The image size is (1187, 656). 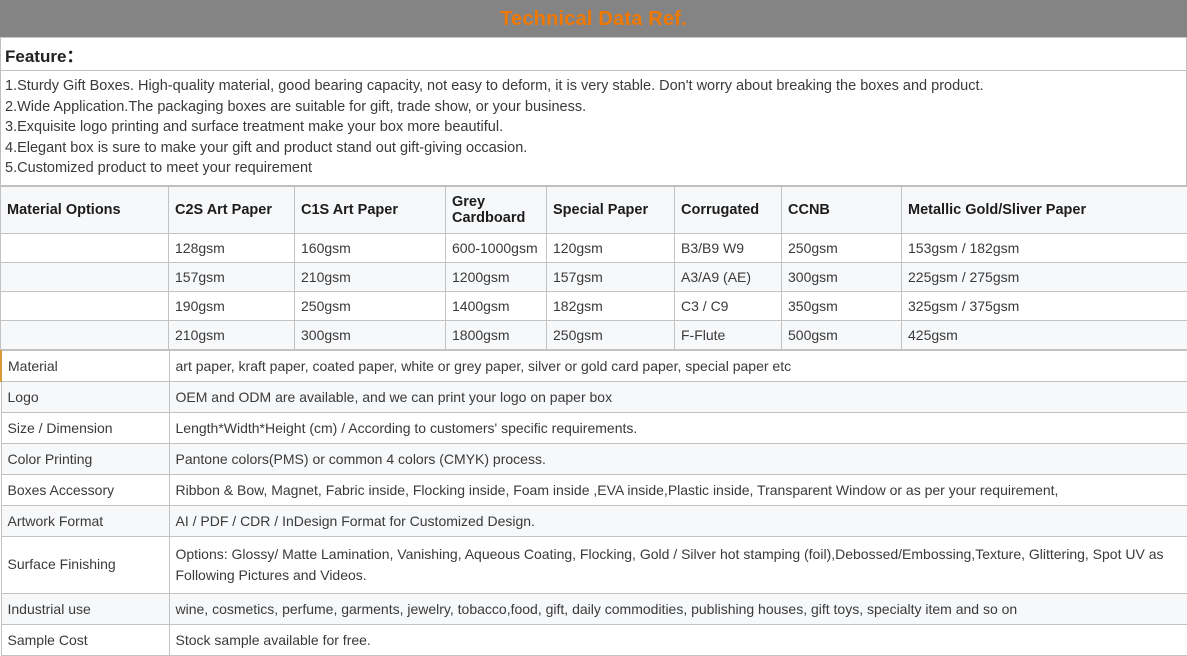 I want to click on spec-label: Logo, so click(x=85, y=396).